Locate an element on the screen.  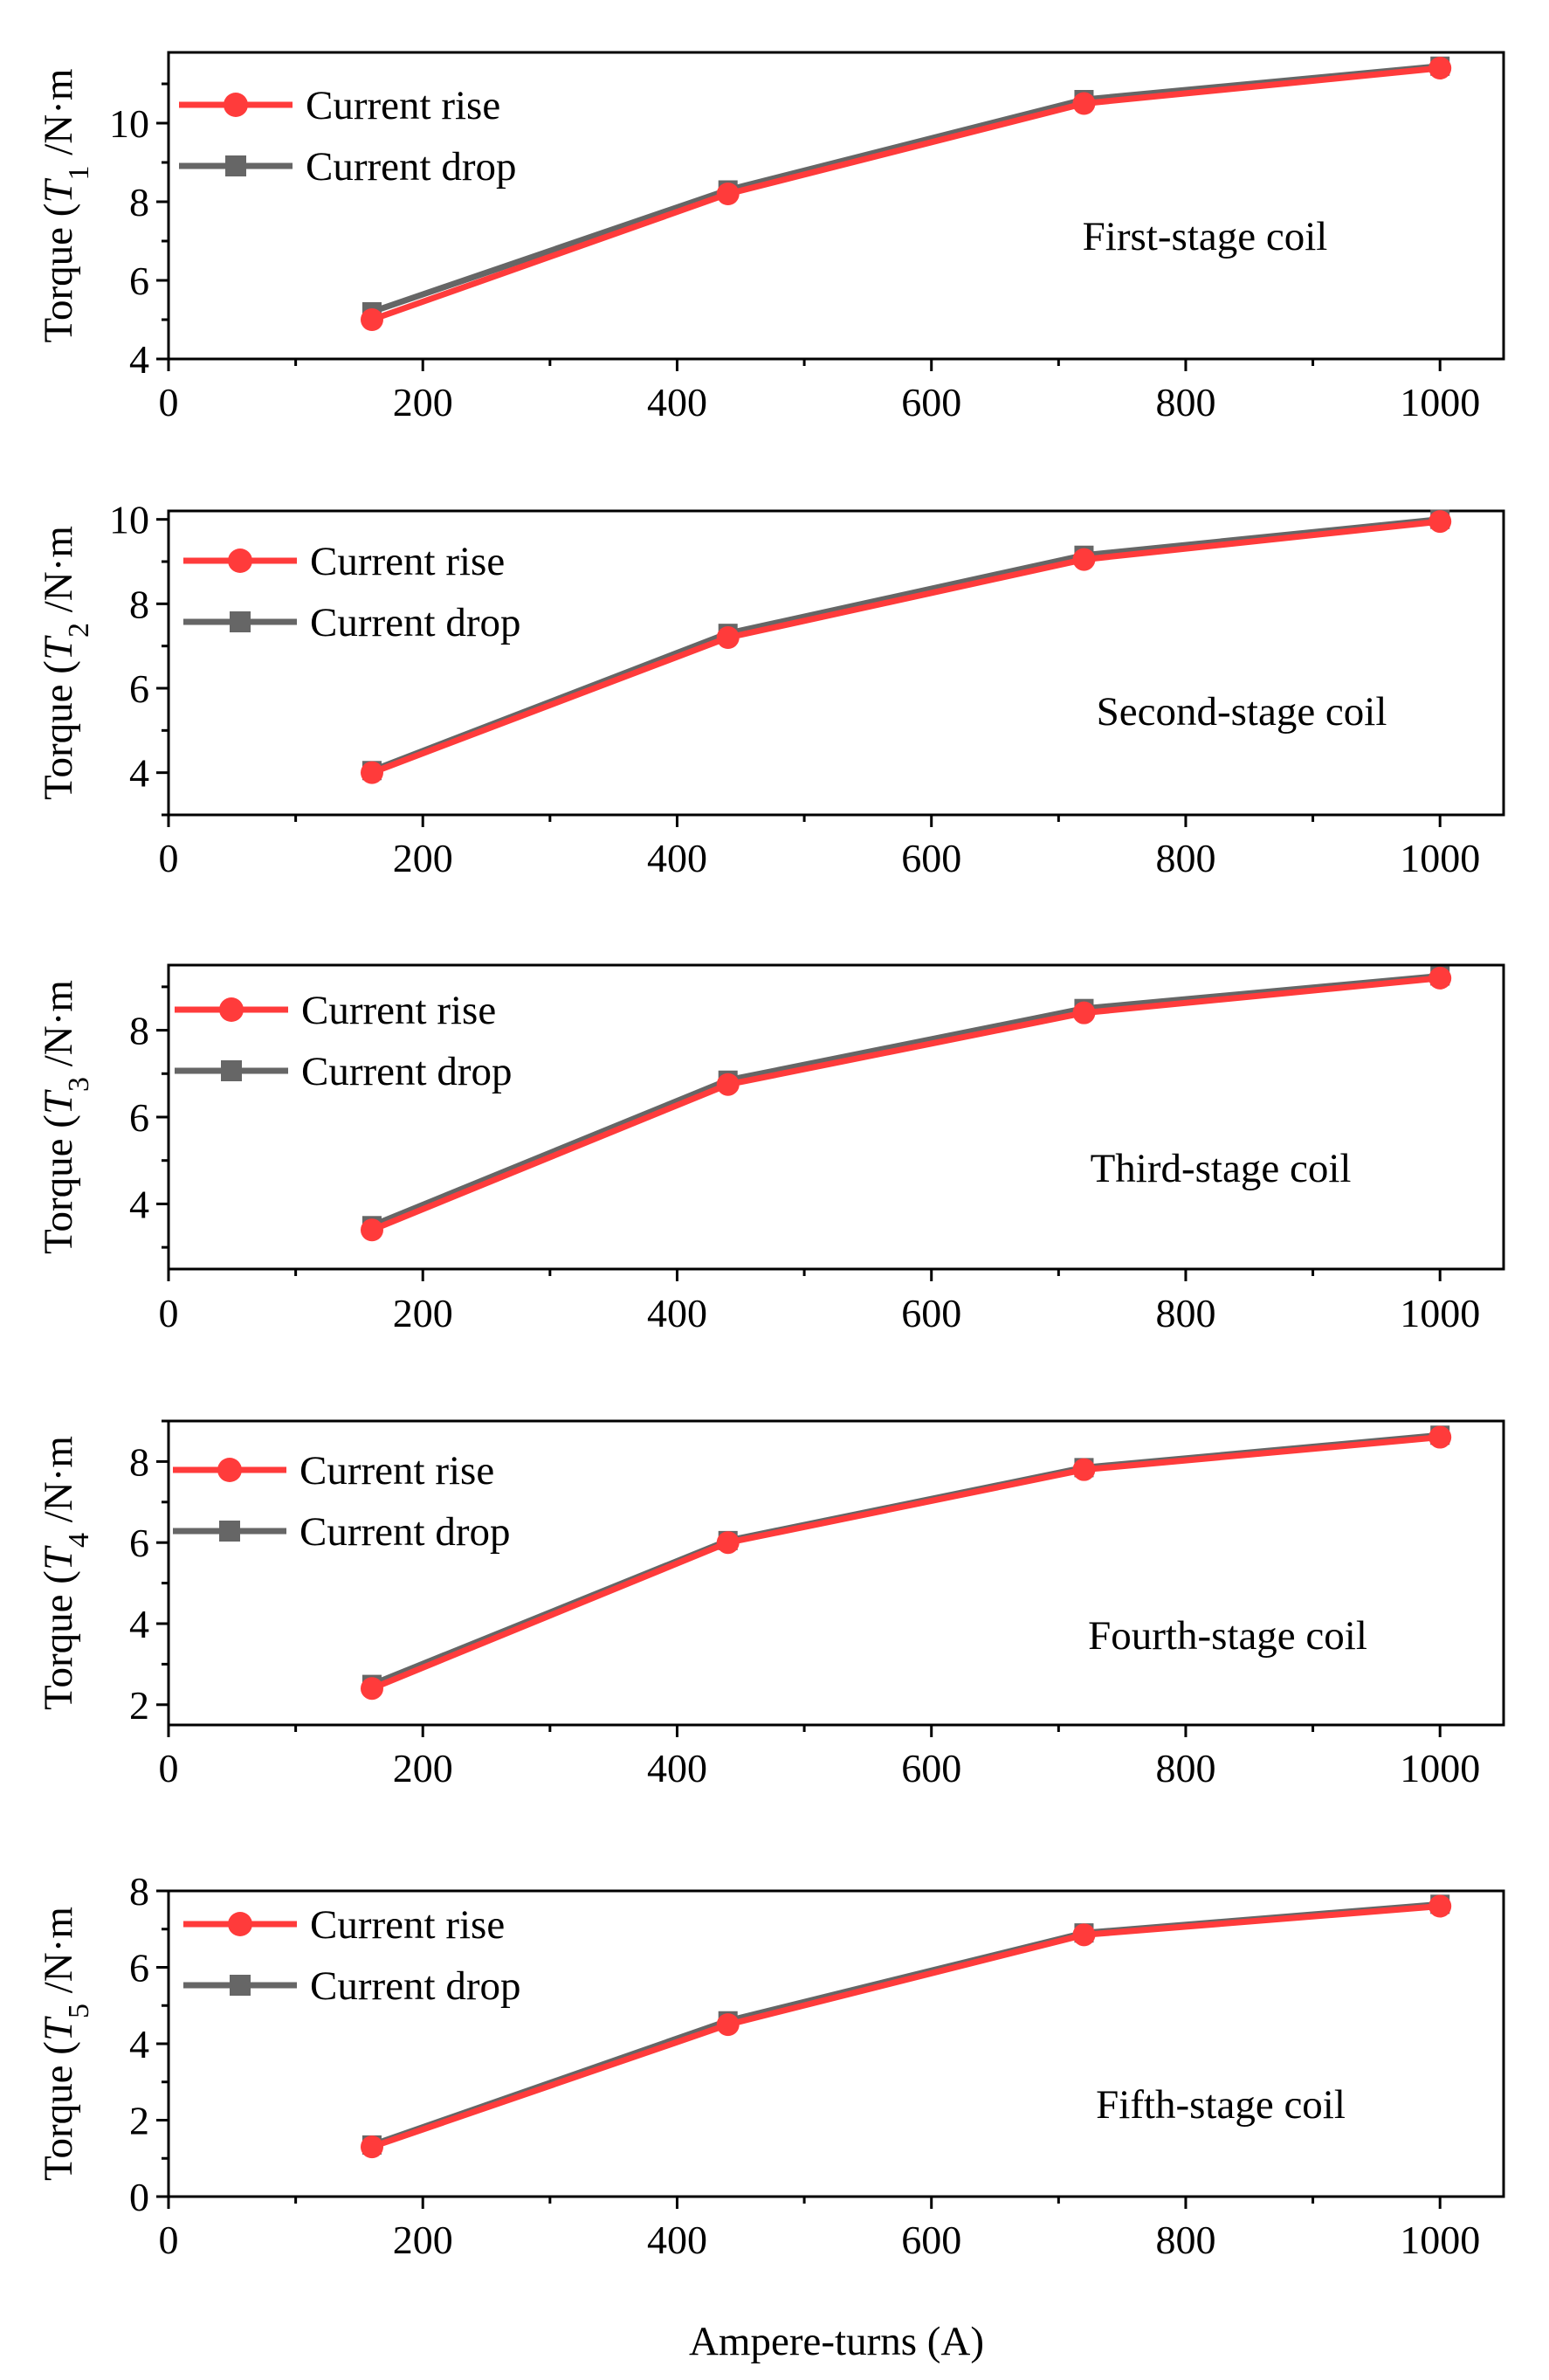
y-axis-label: Torque (T5 /N·m is located at coordinates (65, 2044).